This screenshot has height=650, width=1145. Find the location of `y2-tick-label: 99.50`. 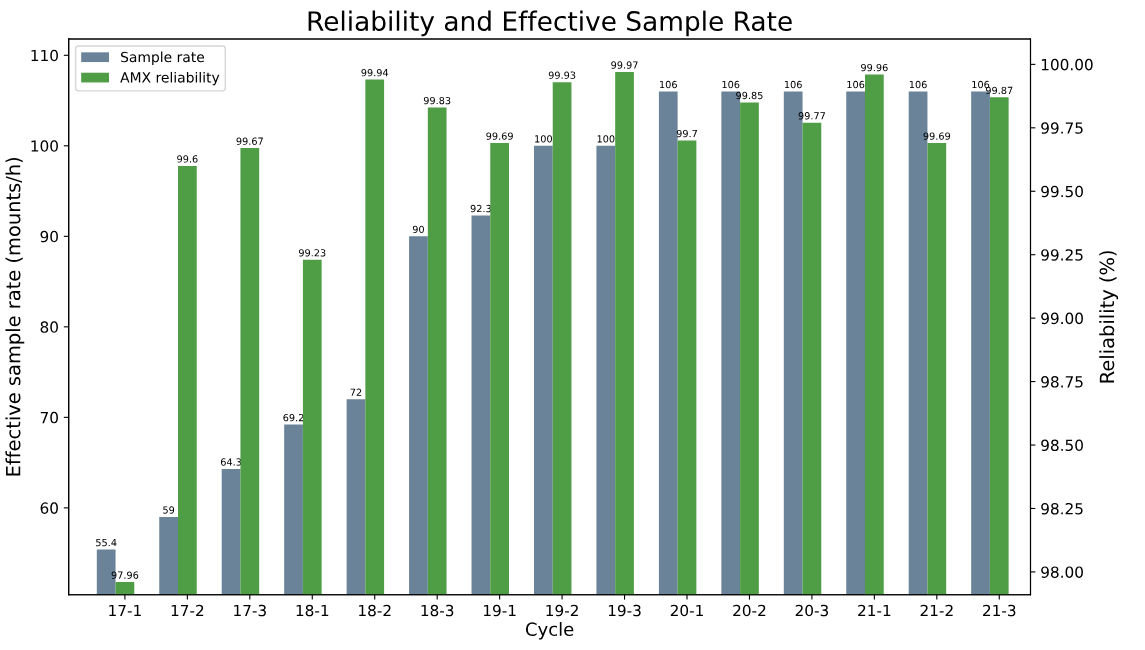

y2-tick-label: 99.50 is located at coordinates (1062, 191).